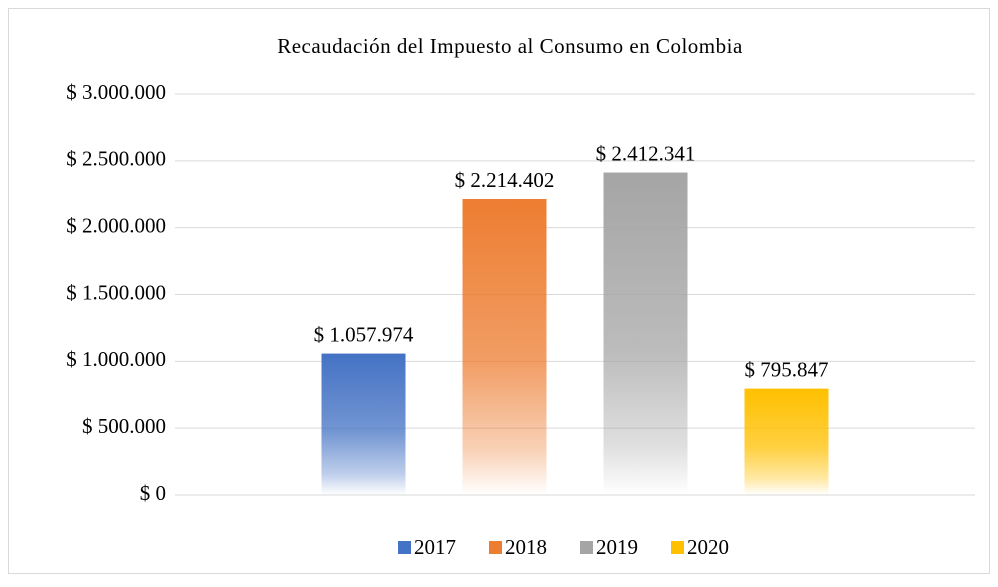 The width and height of the screenshot is (998, 587). What do you see at coordinates (505, 180) in the screenshot?
I see `value-label: $ 2.214.402` at bounding box center [505, 180].